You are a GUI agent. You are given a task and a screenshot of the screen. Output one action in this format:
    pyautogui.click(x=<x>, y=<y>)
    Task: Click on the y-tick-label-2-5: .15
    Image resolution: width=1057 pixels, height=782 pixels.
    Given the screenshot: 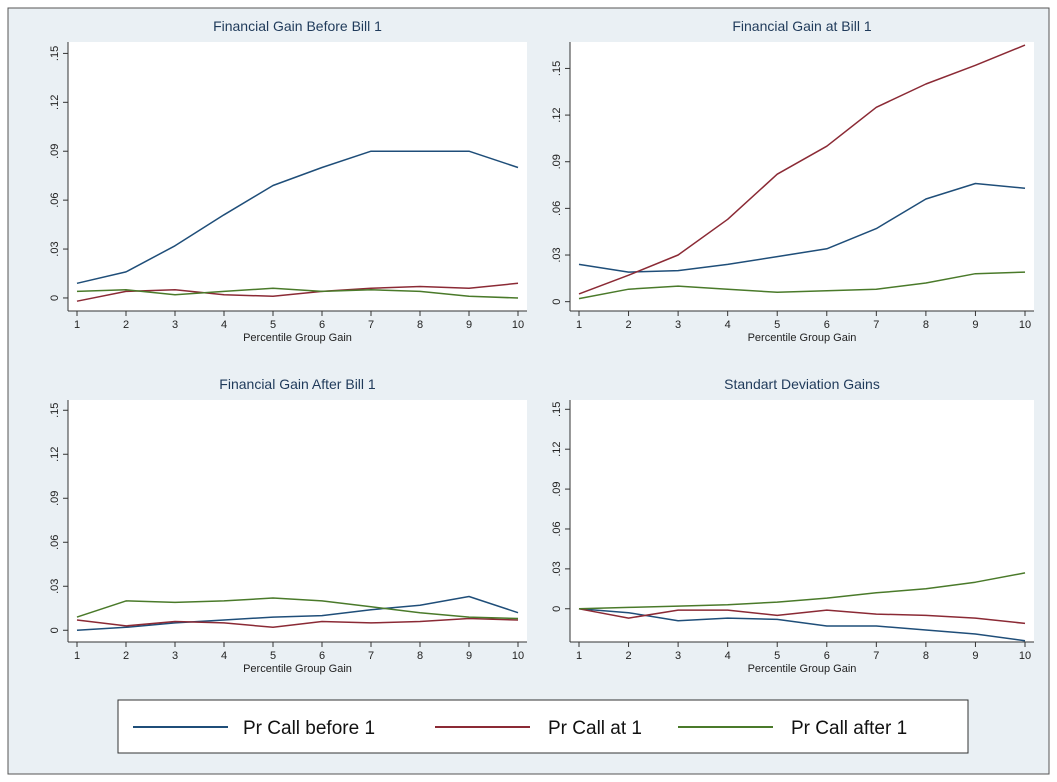 What is the action you would take?
    pyautogui.click(x=557, y=68)
    